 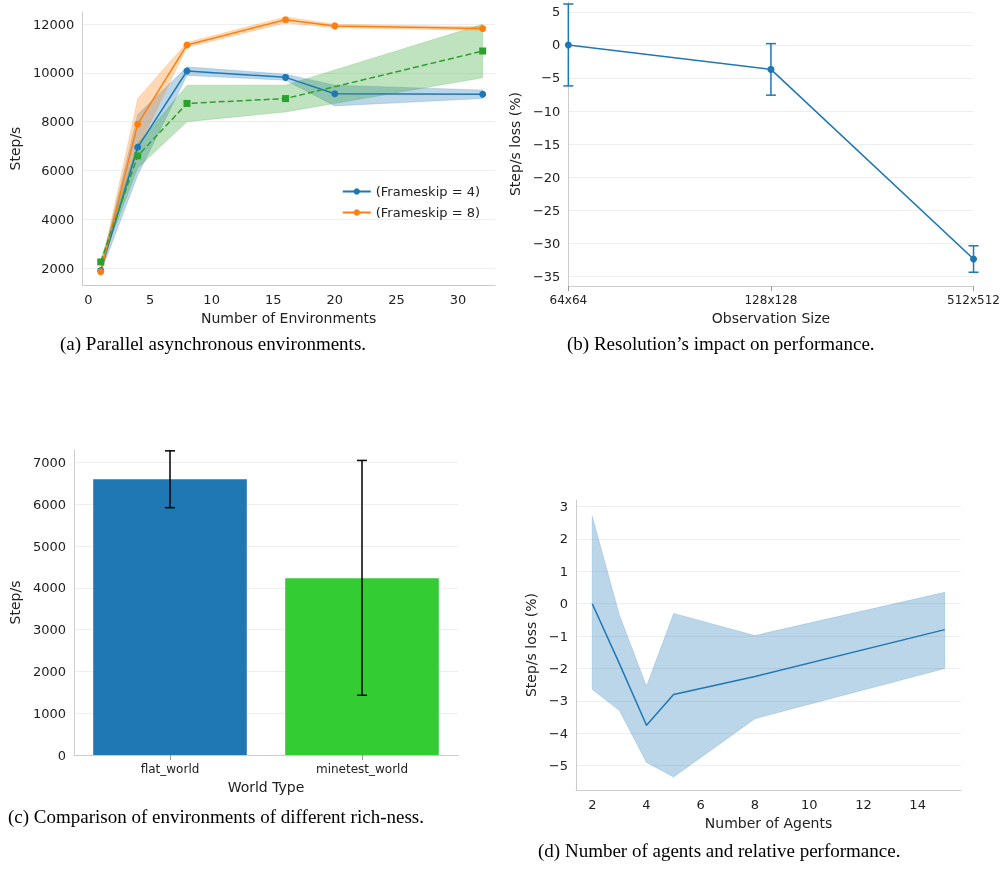 I want to click on x-axis-title: World Type, so click(x=266, y=786).